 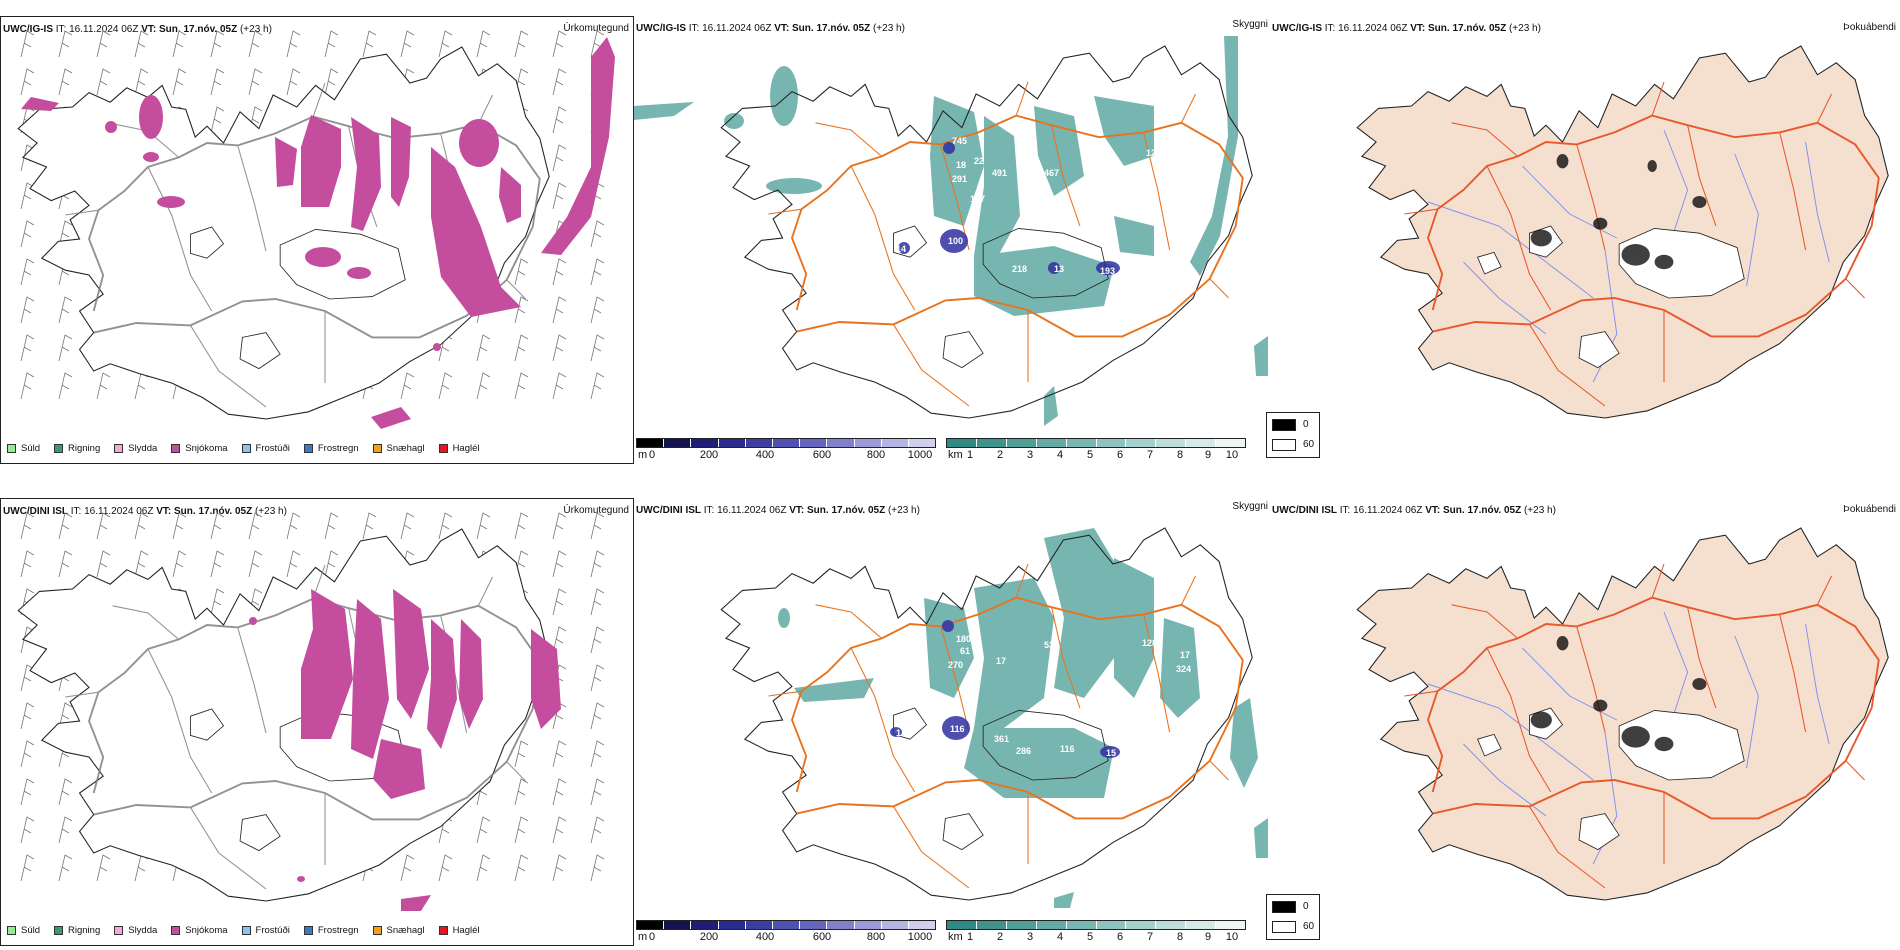 What do you see at coordinates (961, 165) in the screenshot?
I see `cloud-base-value: 18` at bounding box center [961, 165].